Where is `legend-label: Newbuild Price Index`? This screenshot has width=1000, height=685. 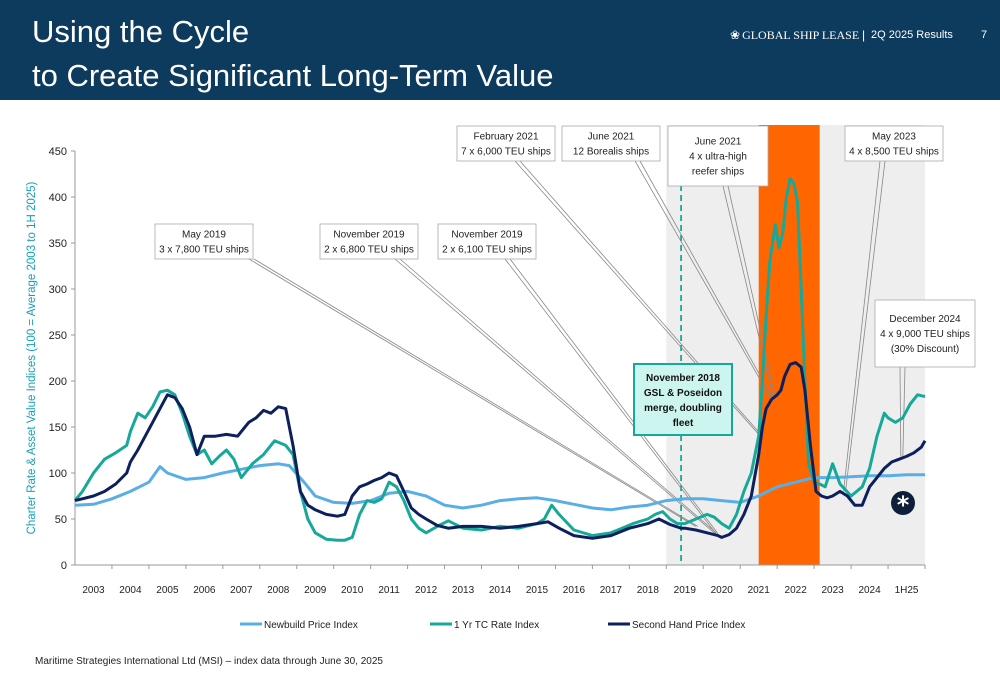 legend-label: Newbuild Price Index is located at coordinates (311, 625).